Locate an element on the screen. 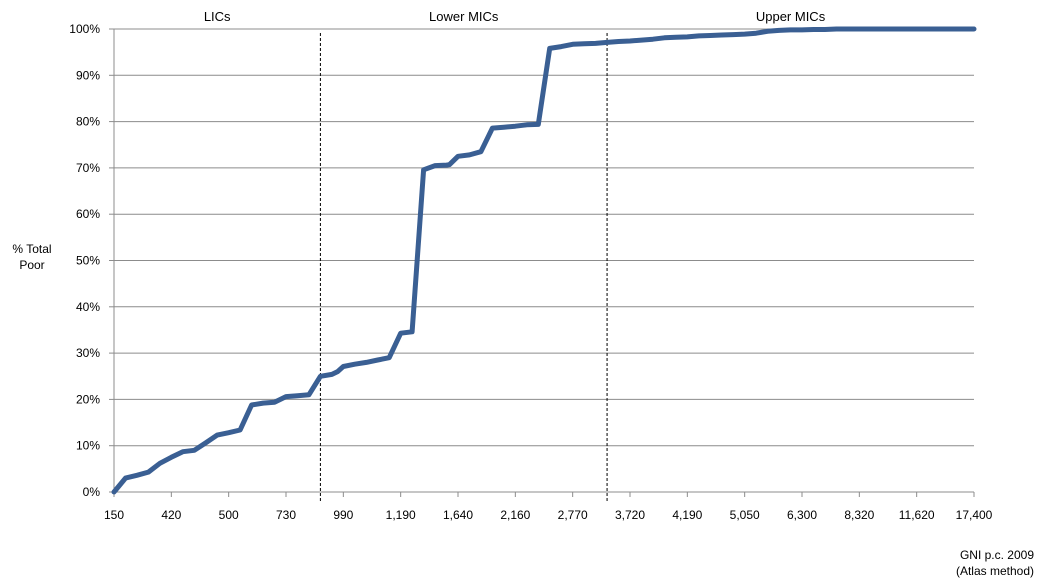 The height and width of the screenshot is (583, 1042). y-tick-label: 10% is located at coordinates (88, 446).